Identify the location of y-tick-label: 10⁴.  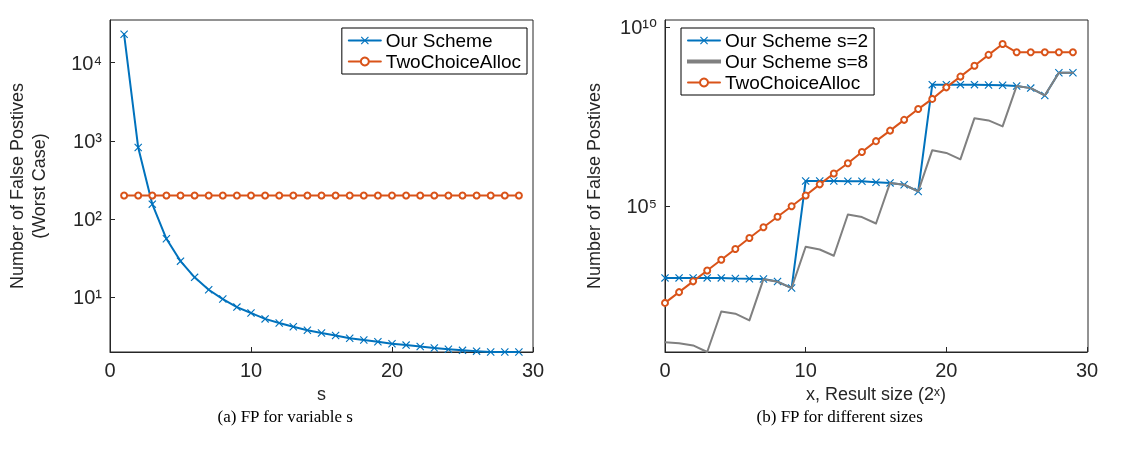
(86, 62).